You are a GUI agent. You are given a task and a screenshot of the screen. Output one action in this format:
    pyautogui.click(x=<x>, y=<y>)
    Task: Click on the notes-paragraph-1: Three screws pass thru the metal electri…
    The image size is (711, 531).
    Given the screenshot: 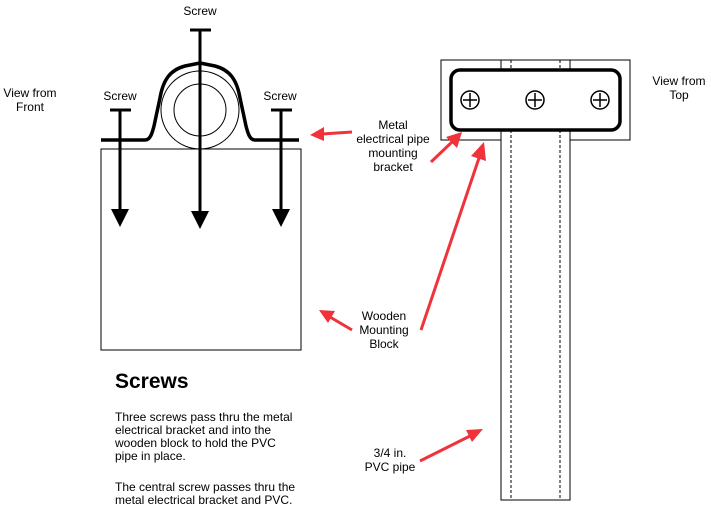 What is the action you would take?
    pyautogui.click(x=204, y=436)
    